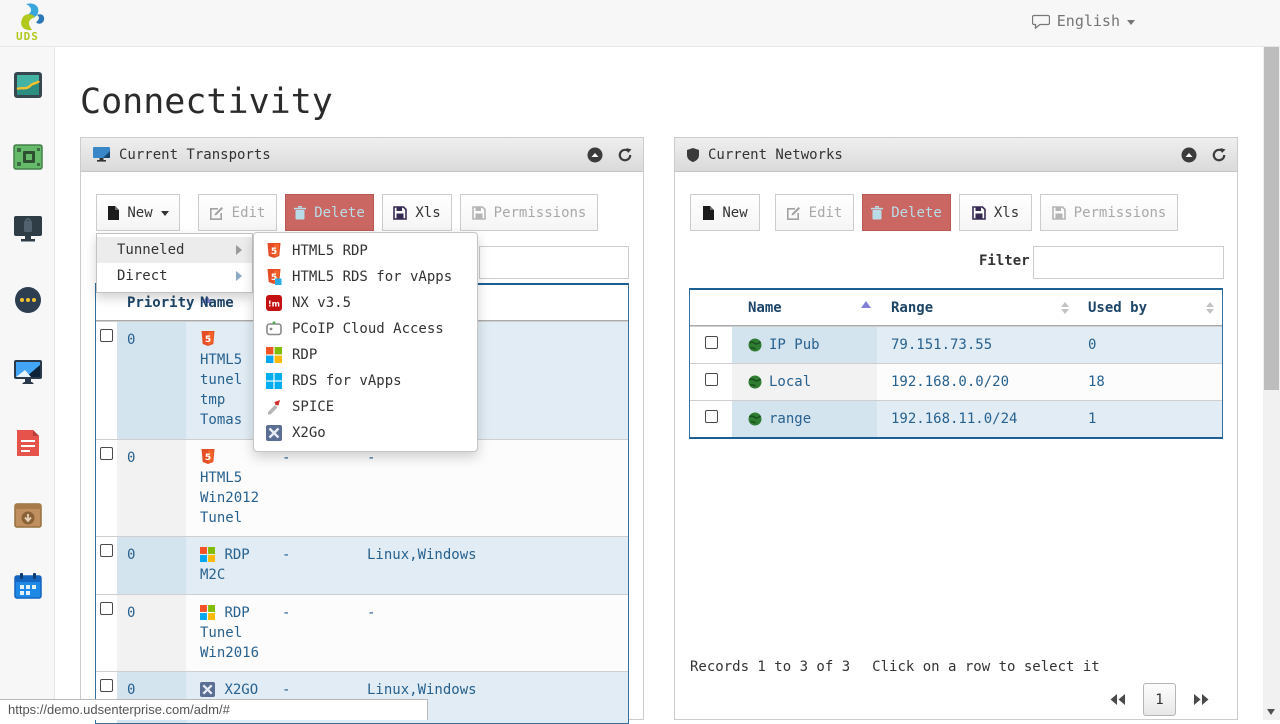 The height and width of the screenshot is (724, 1280). I want to click on networks-table-header: Name Range Used by, so click(956, 308).